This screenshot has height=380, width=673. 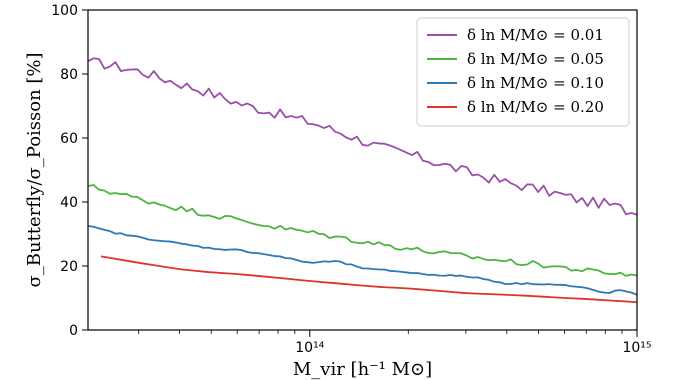 I want to click on x-tick-label: 10¹⁵, so click(x=636, y=348).